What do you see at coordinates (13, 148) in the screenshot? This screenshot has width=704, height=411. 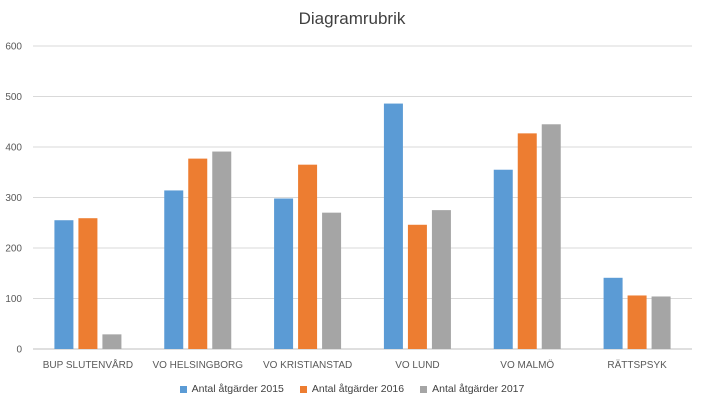 I see `y-tick-label: 400` at bounding box center [13, 148].